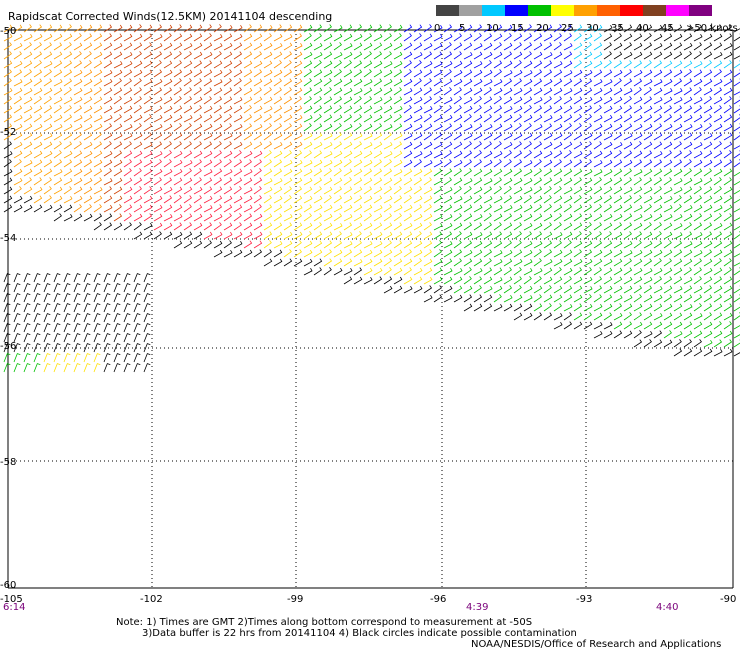 Image resolution: width=740 pixels, height=650 pixels. Describe the element at coordinates (608, 10) in the screenshot. I see `legend-swatch` at that location.